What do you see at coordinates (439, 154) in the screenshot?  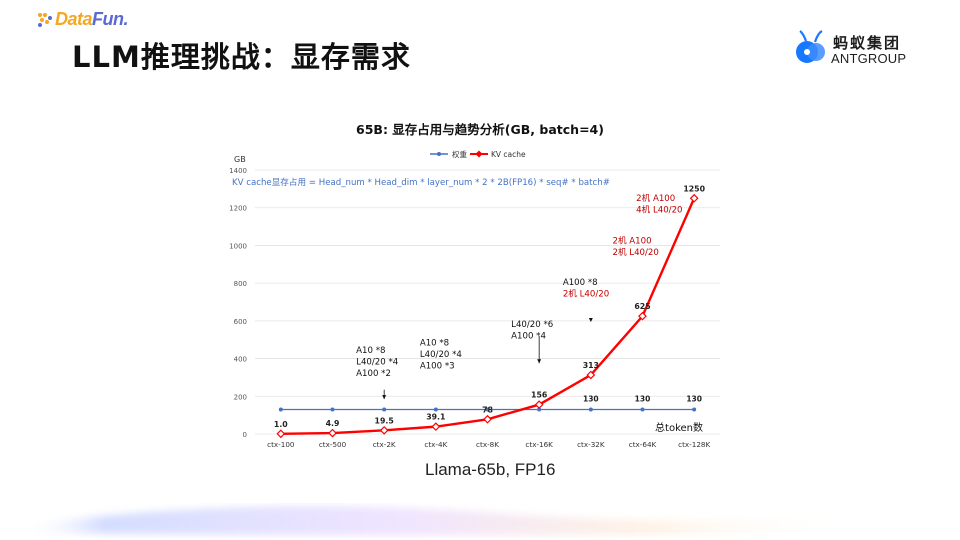 I see `legend-marker-weights` at bounding box center [439, 154].